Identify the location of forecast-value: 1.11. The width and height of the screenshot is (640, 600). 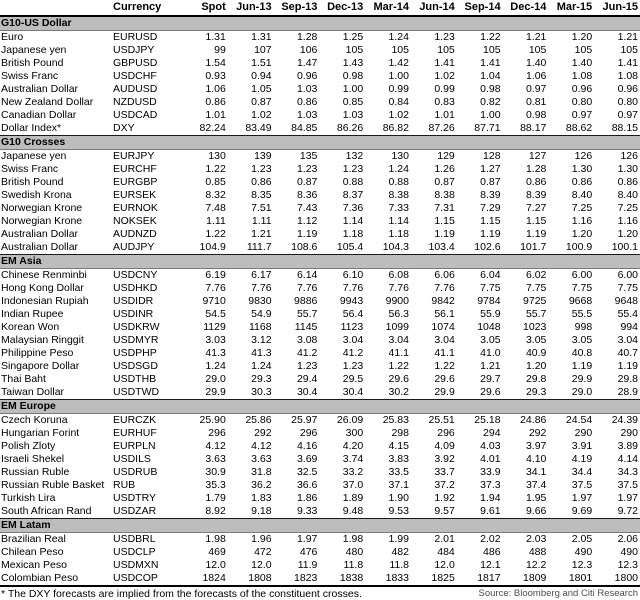
(216, 221).